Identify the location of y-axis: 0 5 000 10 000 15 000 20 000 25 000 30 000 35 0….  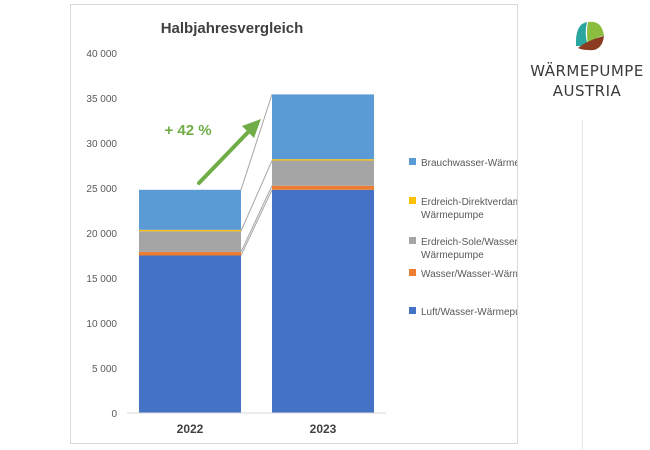
(101, 234).